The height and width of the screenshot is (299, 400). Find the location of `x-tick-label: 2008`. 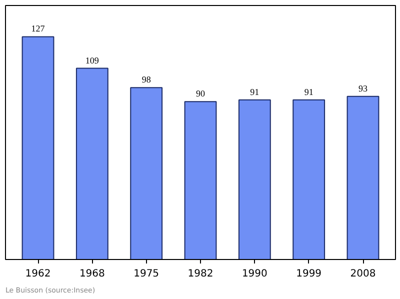

x-tick-label: 2008 is located at coordinates (363, 274).